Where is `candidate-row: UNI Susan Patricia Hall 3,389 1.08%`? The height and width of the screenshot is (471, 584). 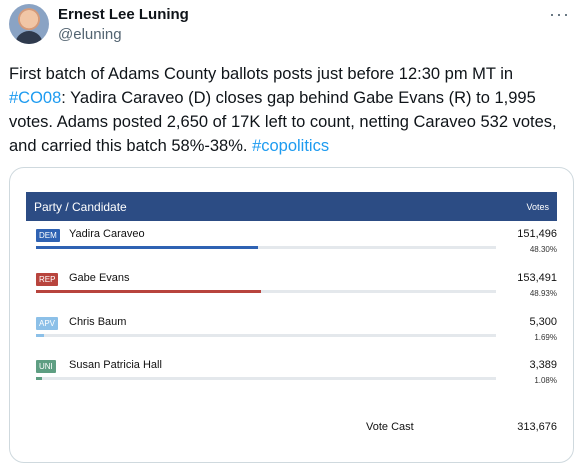 candidate-row: UNI Susan Patricia Hall 3,389 1.08% is located at coordinates (291, 377).